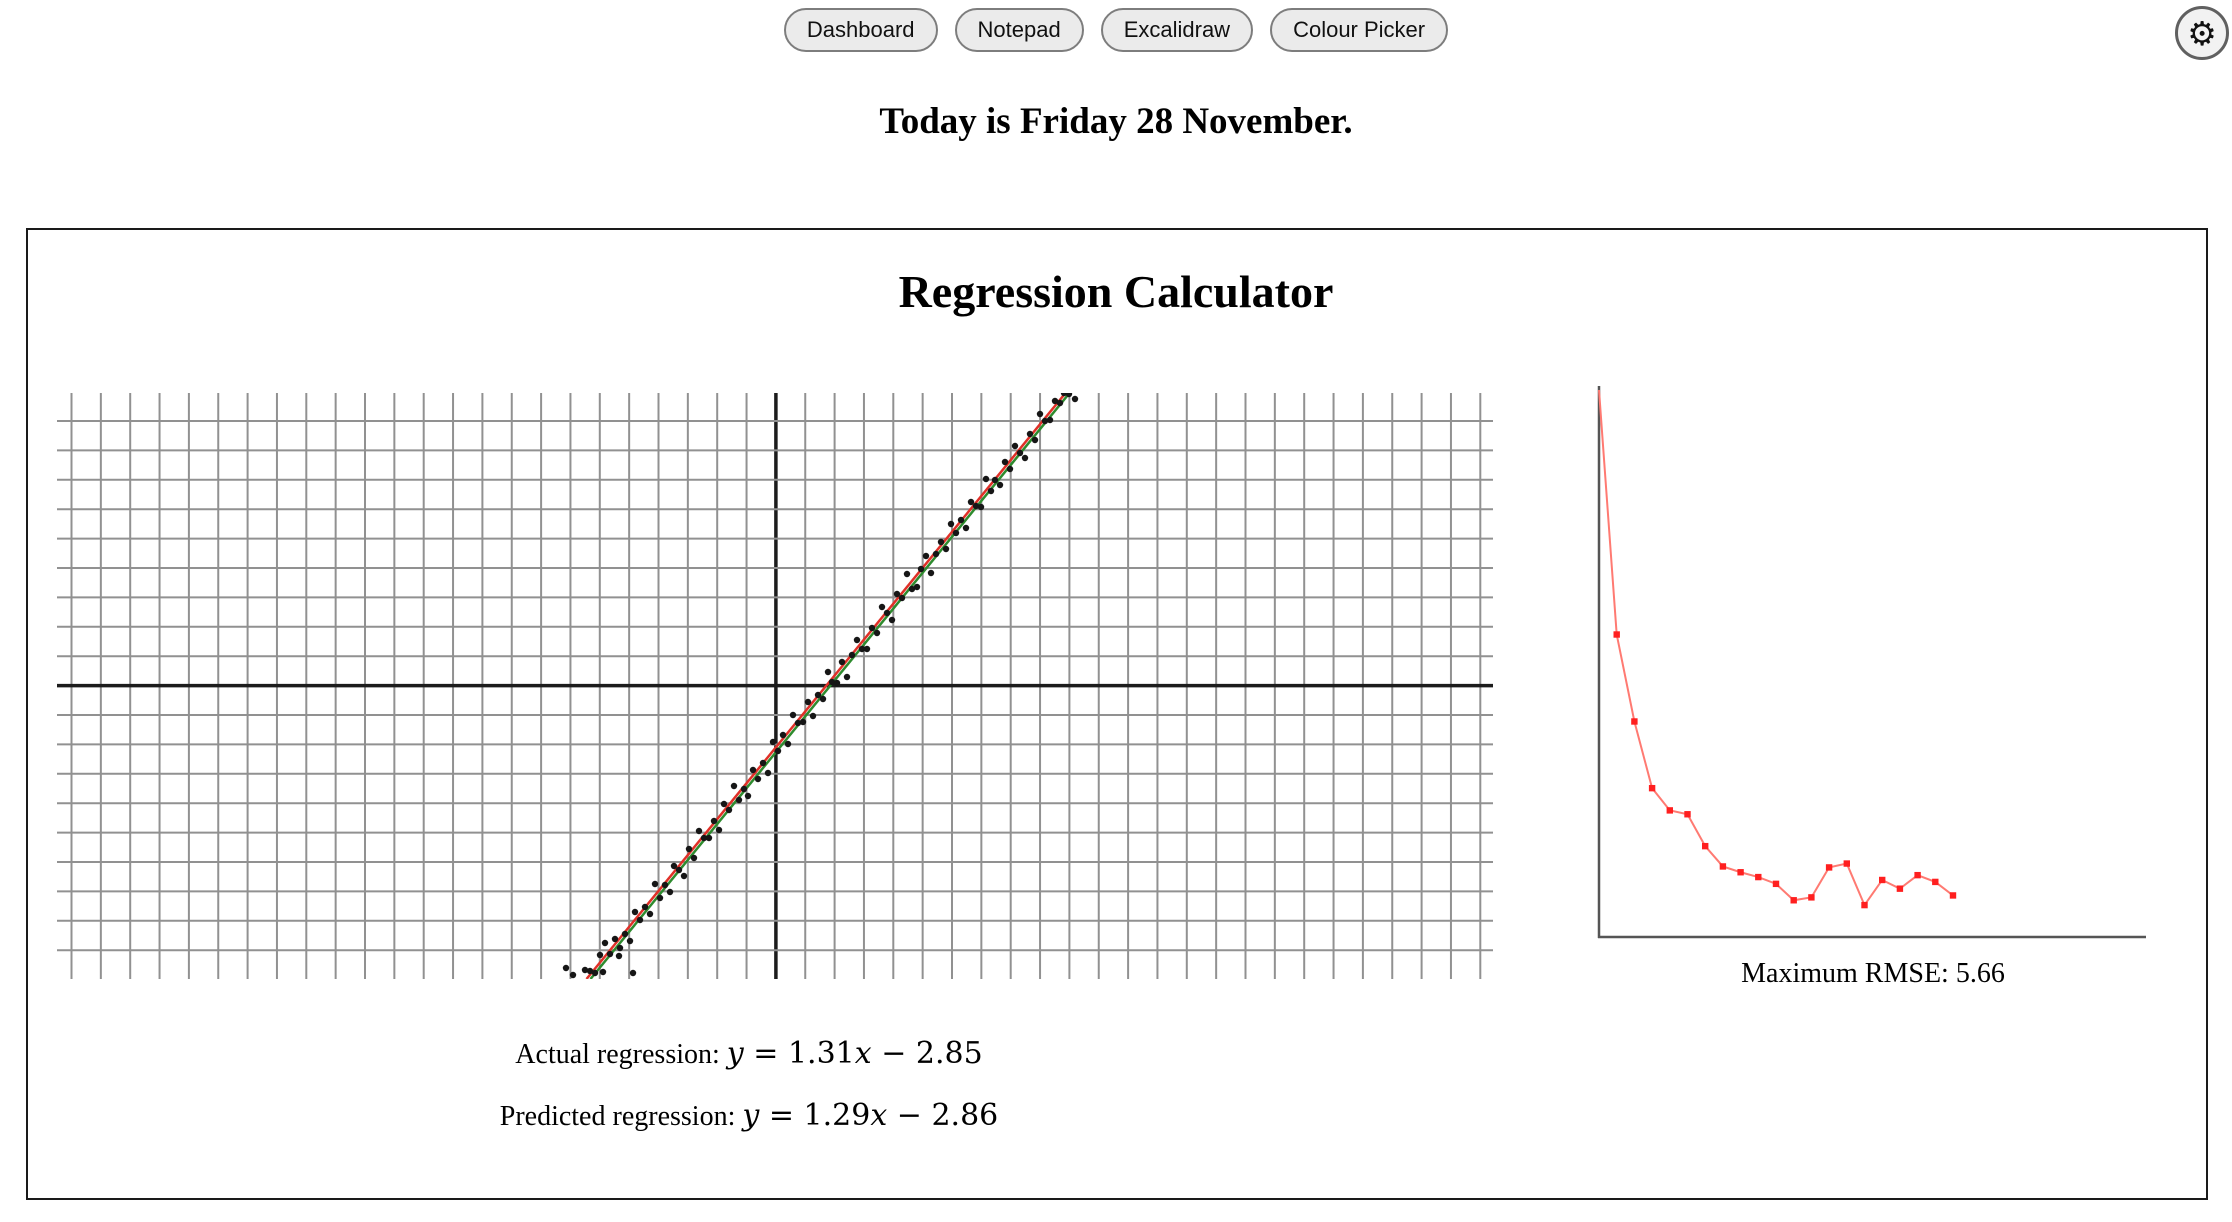 The image size is (2232, 1222). I want to click on actual-eq-slope: 1.31, so click(821, 1053).